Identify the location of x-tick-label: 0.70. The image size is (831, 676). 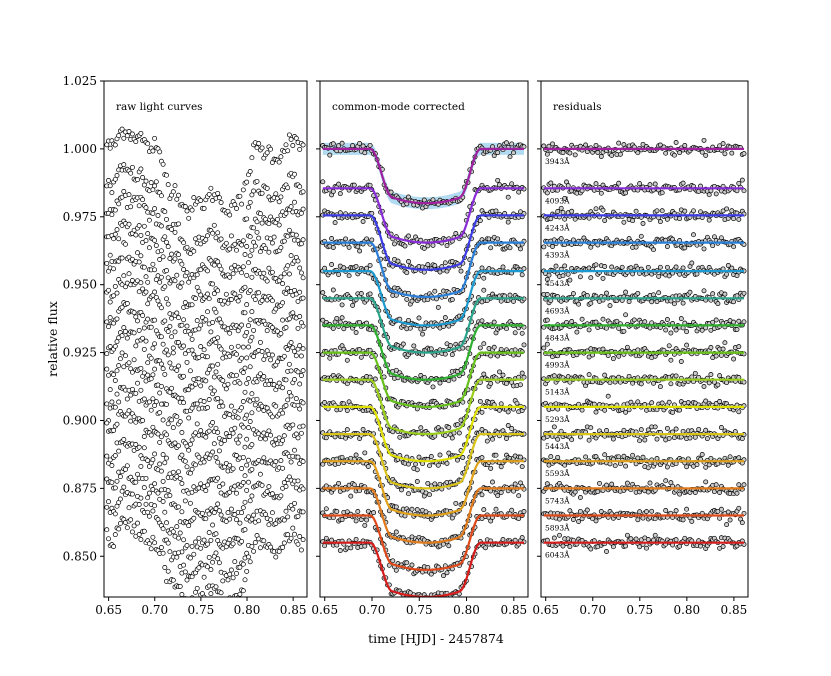
(372, 610).